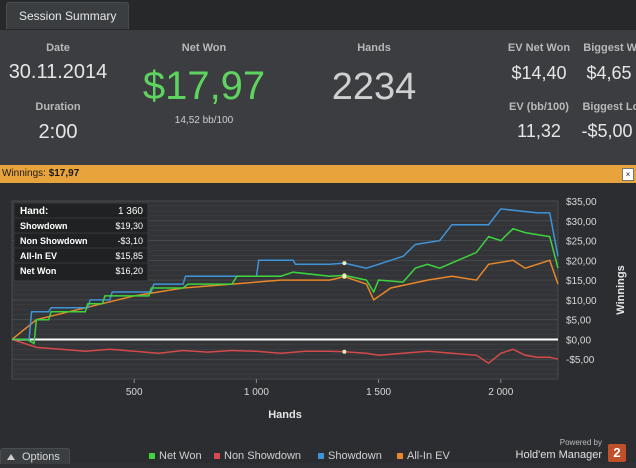  I want to click on options-button: Options, so click(35, 456).